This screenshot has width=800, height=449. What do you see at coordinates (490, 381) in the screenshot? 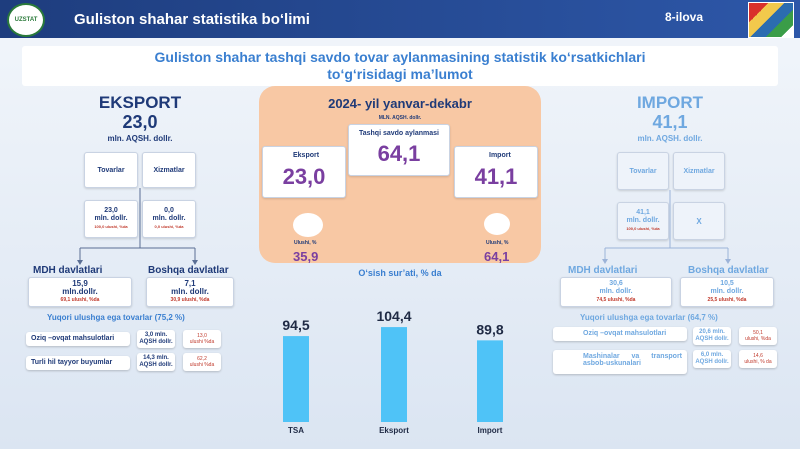
I see `bar-import` at bounding box center [490, 381].